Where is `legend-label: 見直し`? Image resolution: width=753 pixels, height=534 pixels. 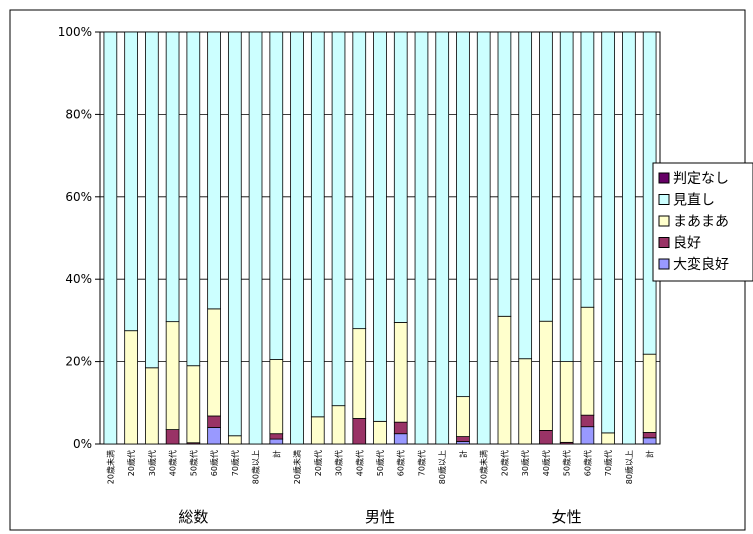 legend-label: 見直し is located at coordinates (694, 200).